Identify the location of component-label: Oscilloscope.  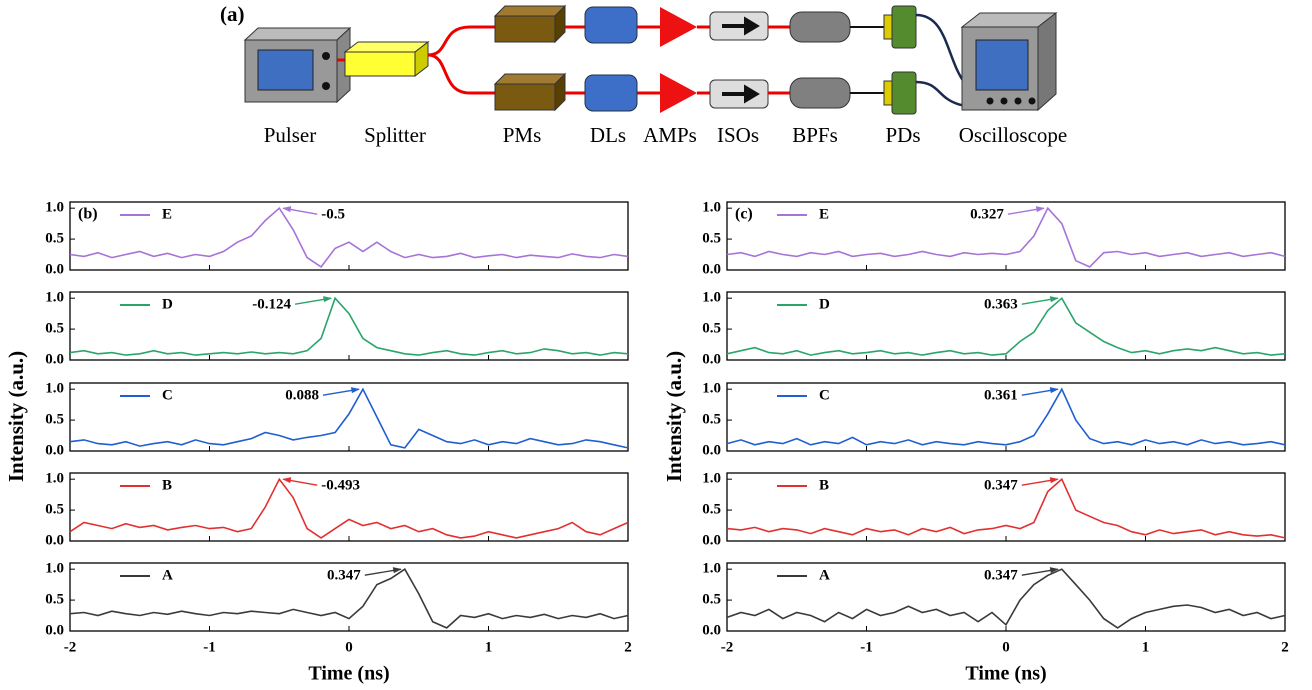
(1013, 135).